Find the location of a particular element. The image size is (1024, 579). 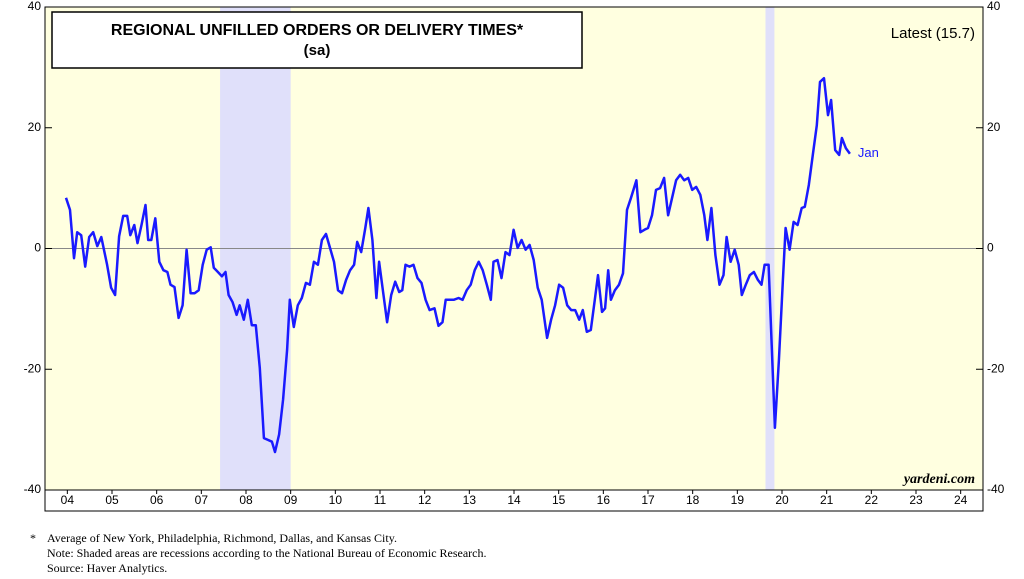

x-tick-label: 16 is located at coordinates (604, 500).